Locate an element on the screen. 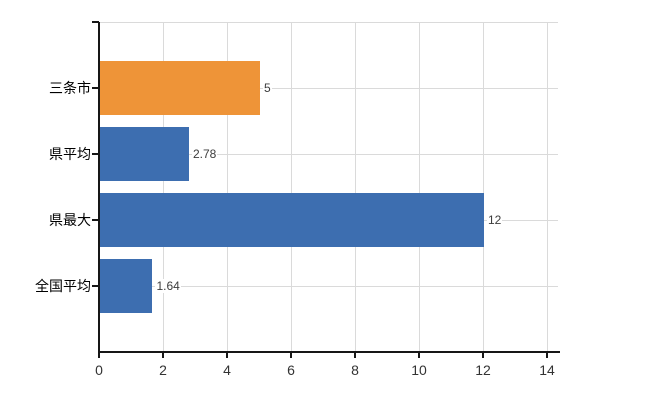 This screenshot has width=650, height=400. y-axis-line is located at coordinates (99, 187).